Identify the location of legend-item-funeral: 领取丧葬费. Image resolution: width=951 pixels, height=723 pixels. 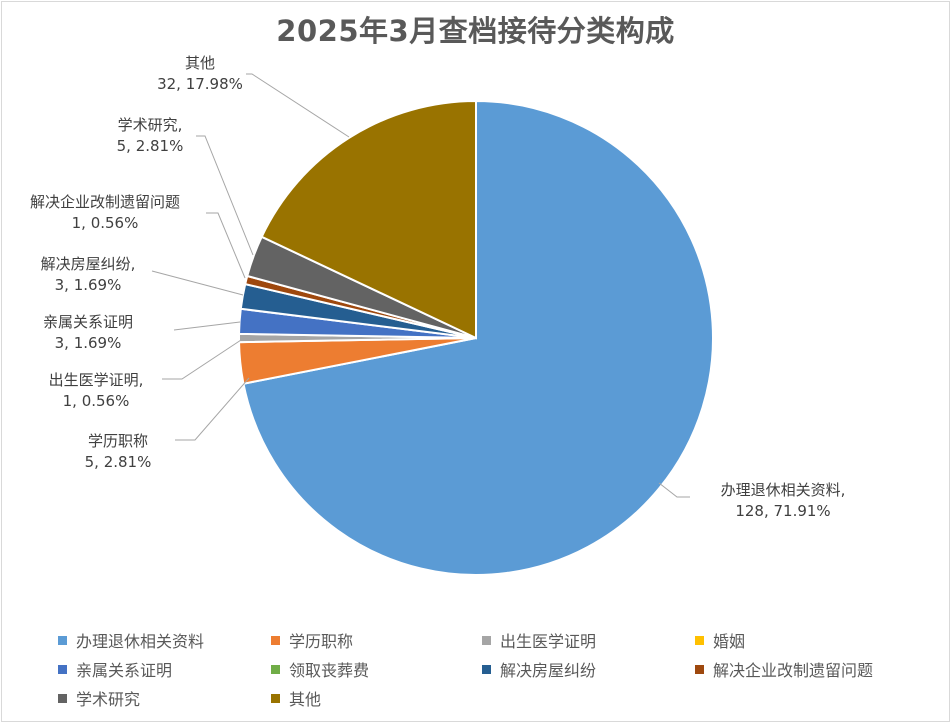
(320, 669).